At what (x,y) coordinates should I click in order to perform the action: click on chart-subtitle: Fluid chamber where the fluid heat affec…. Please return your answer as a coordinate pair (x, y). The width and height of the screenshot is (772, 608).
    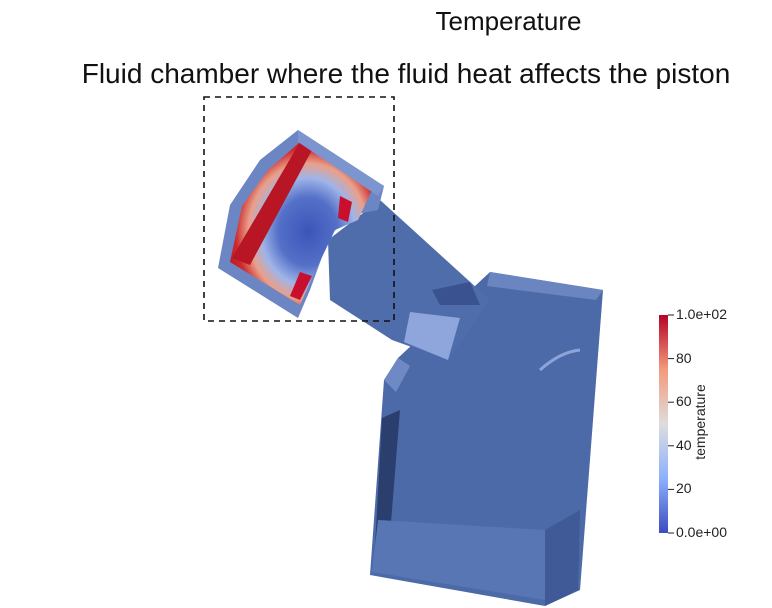
    Looking at the image, I should click on (406, 73).